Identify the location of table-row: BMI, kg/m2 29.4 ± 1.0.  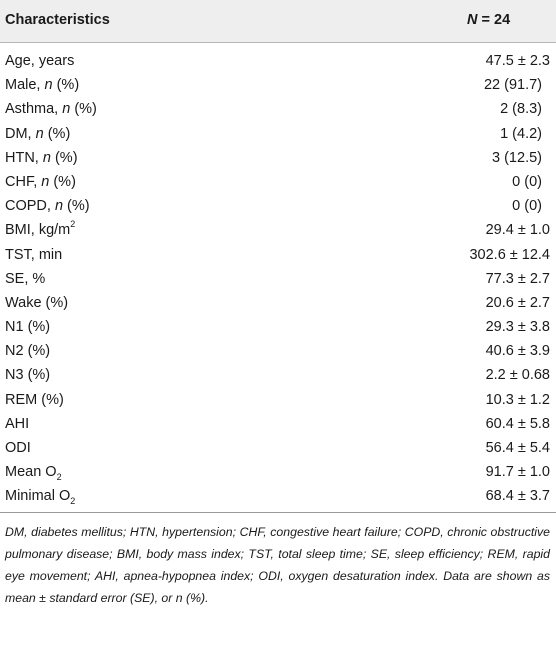
(278, 231).